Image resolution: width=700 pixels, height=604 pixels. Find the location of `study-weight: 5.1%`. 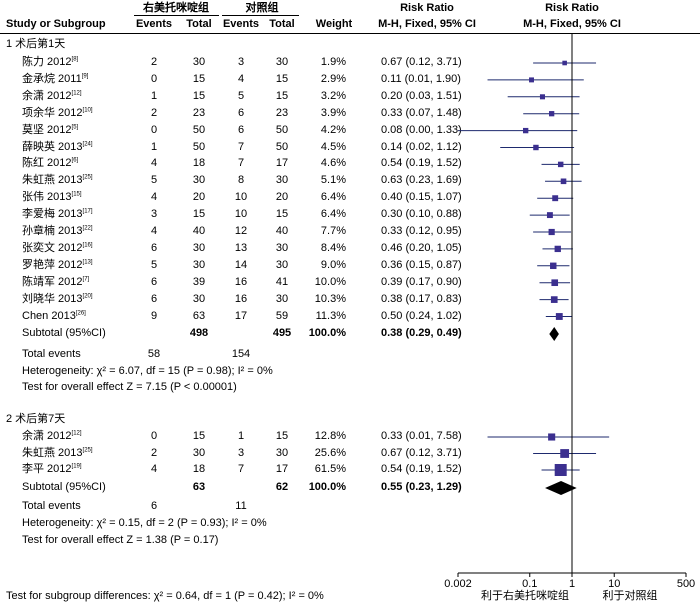

study-weight: 5.1% is located at coordinates (333, 180).